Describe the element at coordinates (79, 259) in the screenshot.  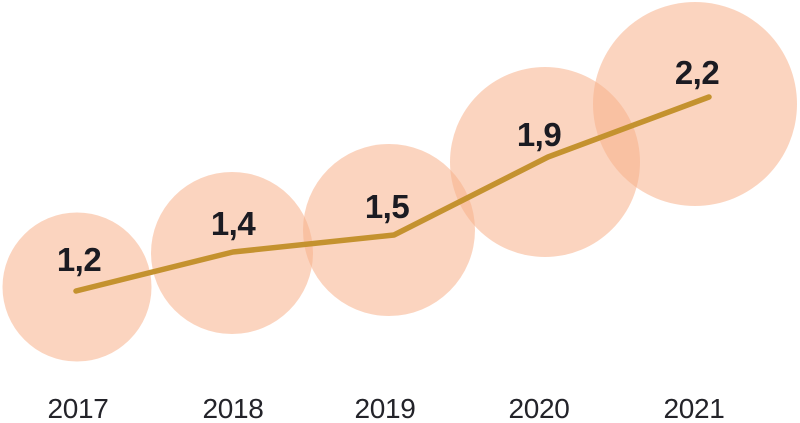
I see `value-label-2017: 1,2` at that location.